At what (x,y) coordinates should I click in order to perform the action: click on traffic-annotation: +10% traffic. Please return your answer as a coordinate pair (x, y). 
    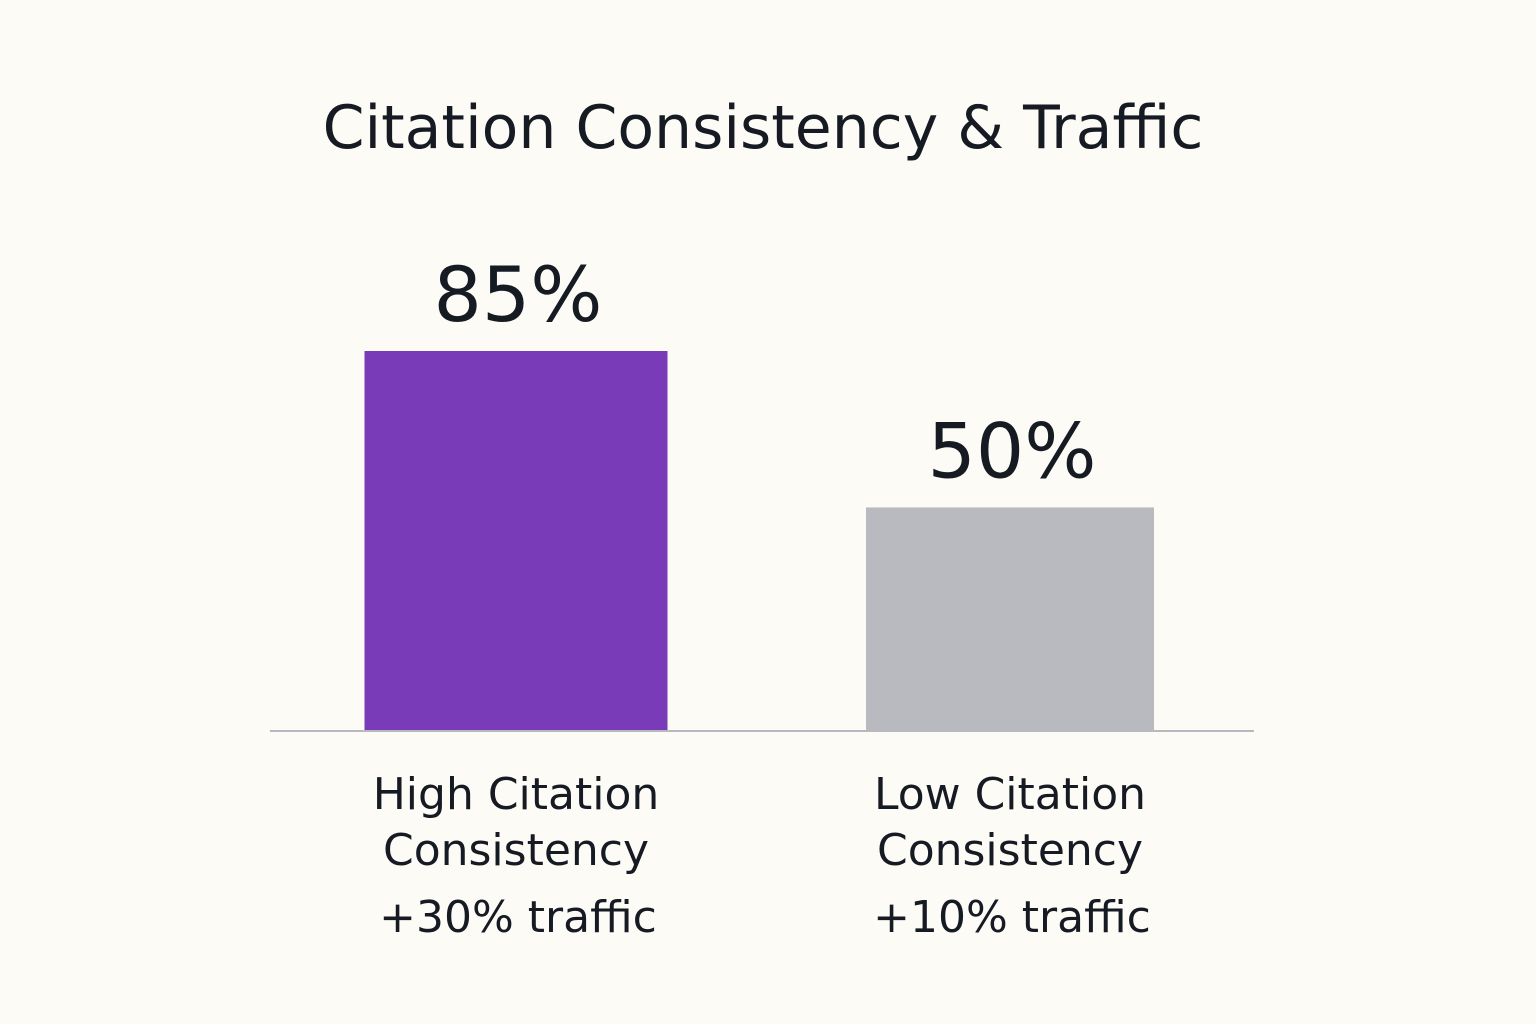
    Looking at the image, I should click on (1012, 917).